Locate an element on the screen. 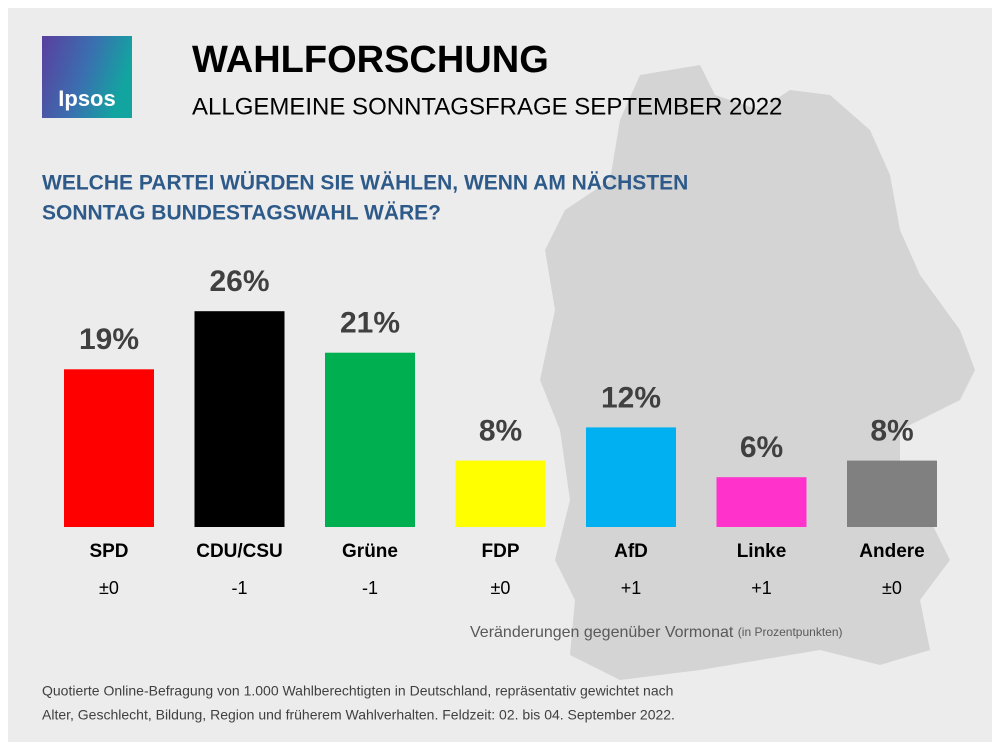 This screenshot has height=750, width=1000. category-label: Andere is located at coordinates (891, 551).